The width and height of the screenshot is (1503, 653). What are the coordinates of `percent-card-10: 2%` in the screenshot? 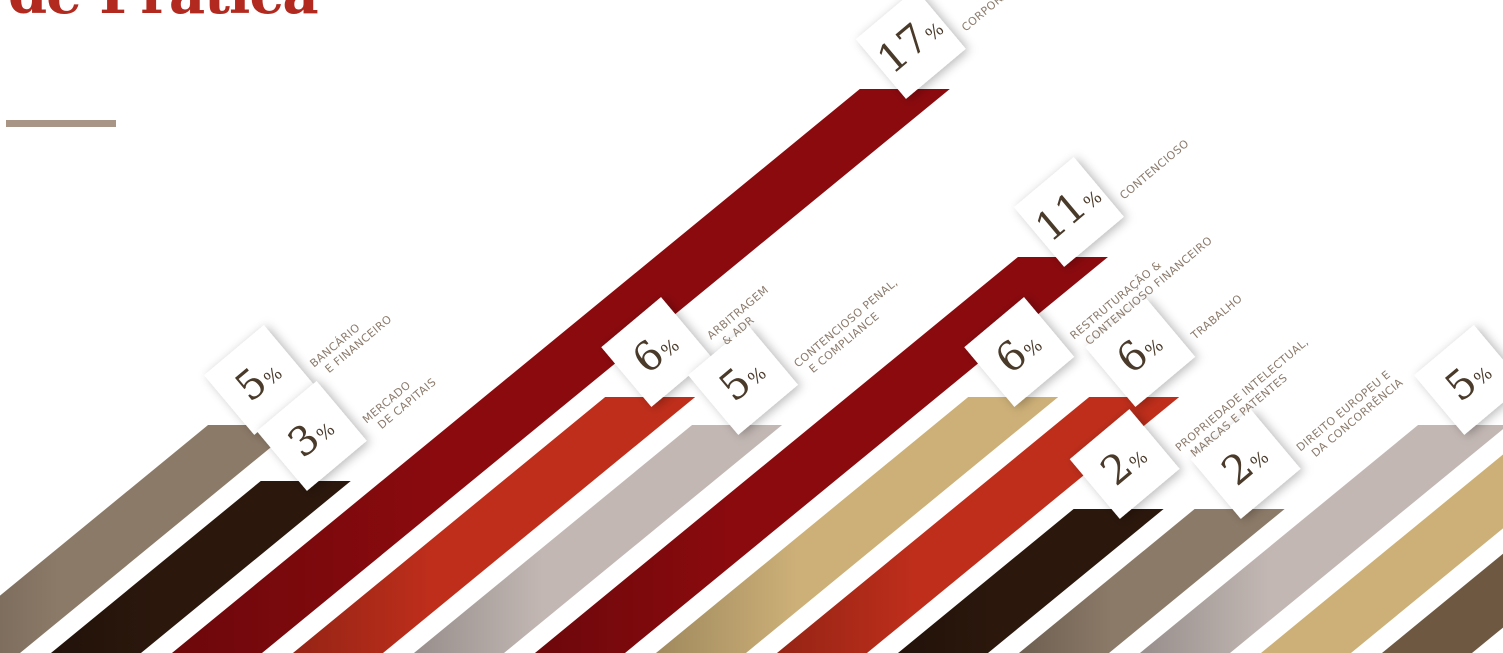 It's located at (1245, 464).